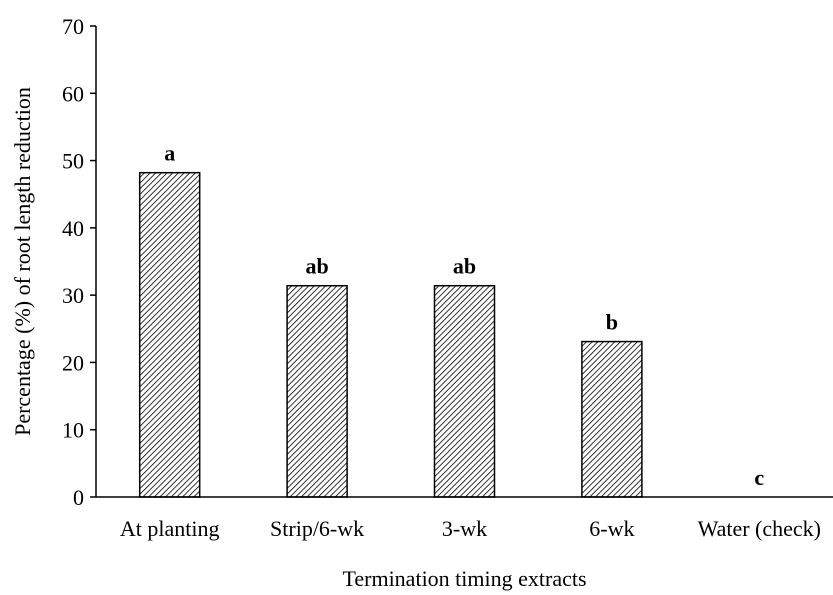 Image resolution: width=833 pixels, height=595 pixels. I want to click on x-category-label: Strip/6-wk, so click(317, 528).